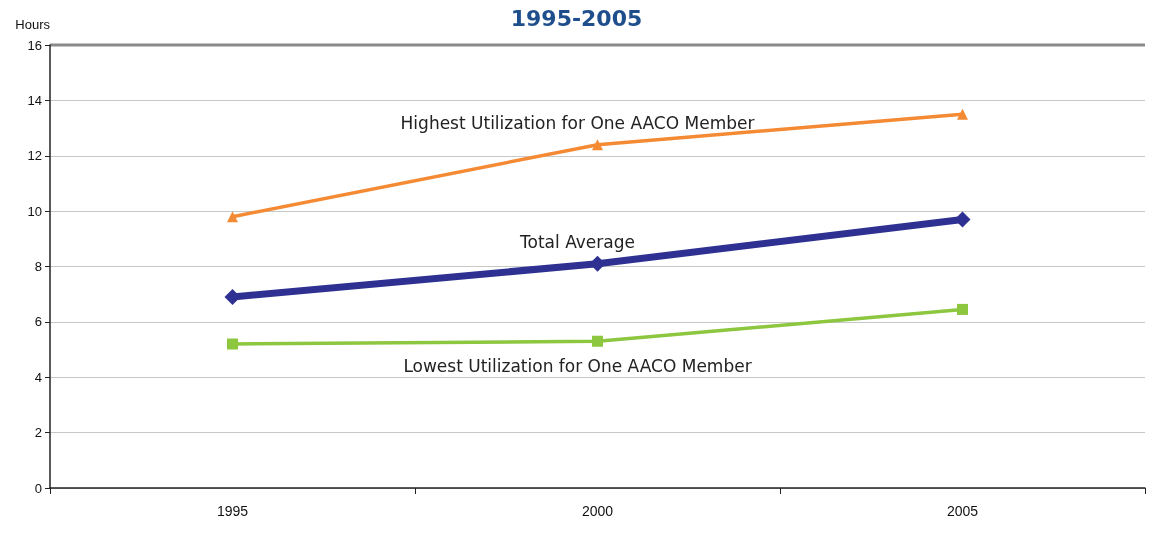  Describe the element at coordinates (34, 156) in the screenshot. I see `y-tick-label: 12` at that location.